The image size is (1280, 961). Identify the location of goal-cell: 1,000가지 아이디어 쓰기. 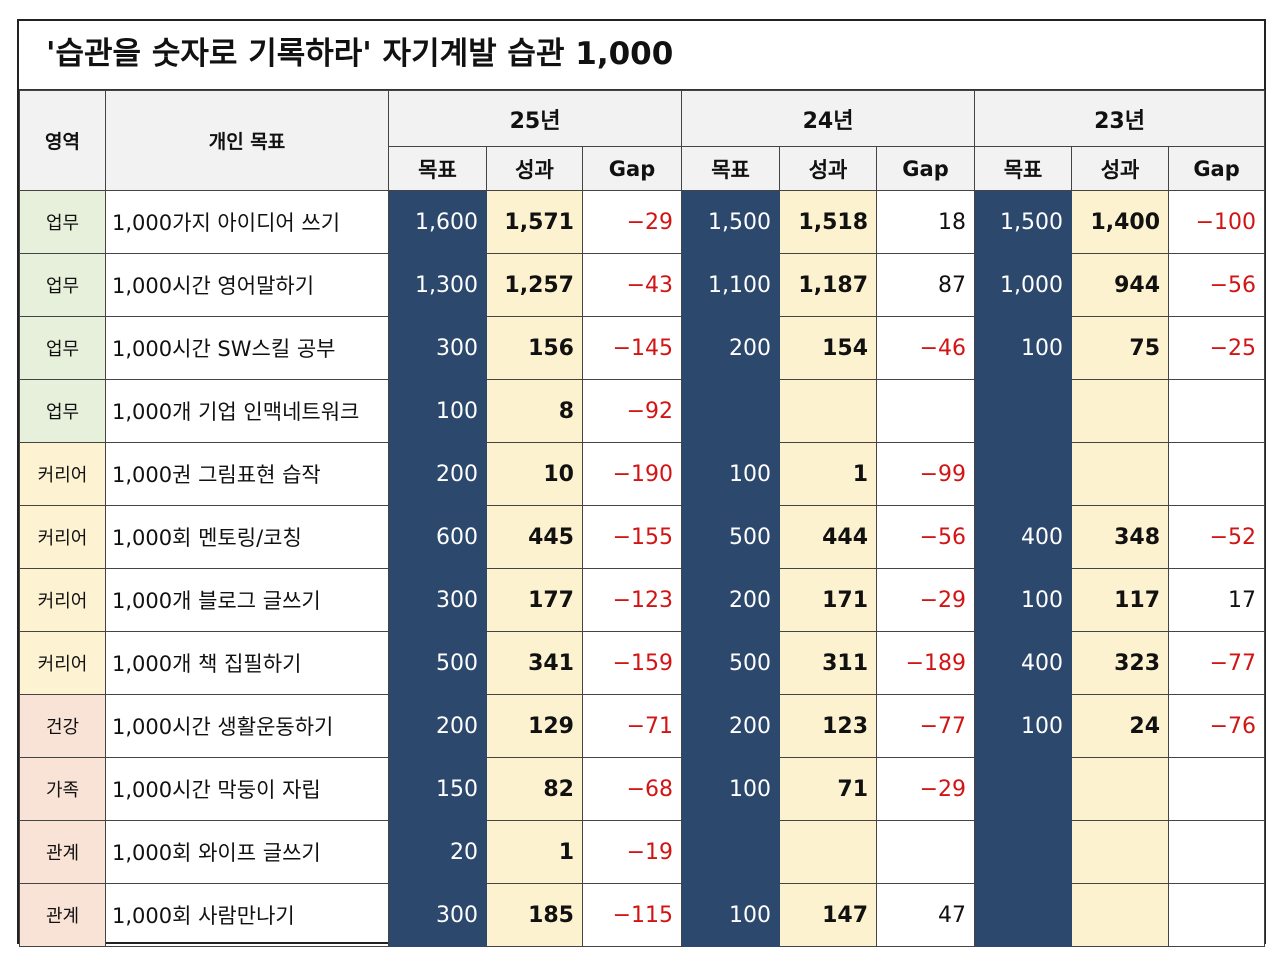
(247, 222).